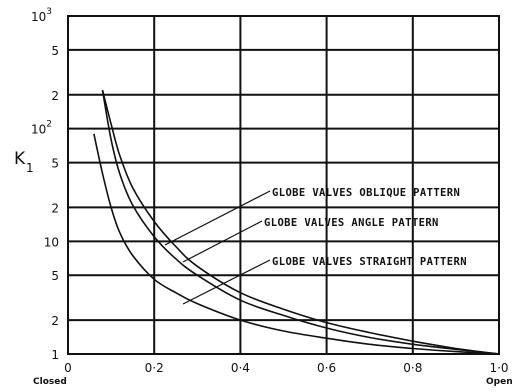 This screenshot has width=515, height=392. Describe the element at coordinates (412, 368) in the screenshot. I see `x-tick-label: 0·8` at that location.